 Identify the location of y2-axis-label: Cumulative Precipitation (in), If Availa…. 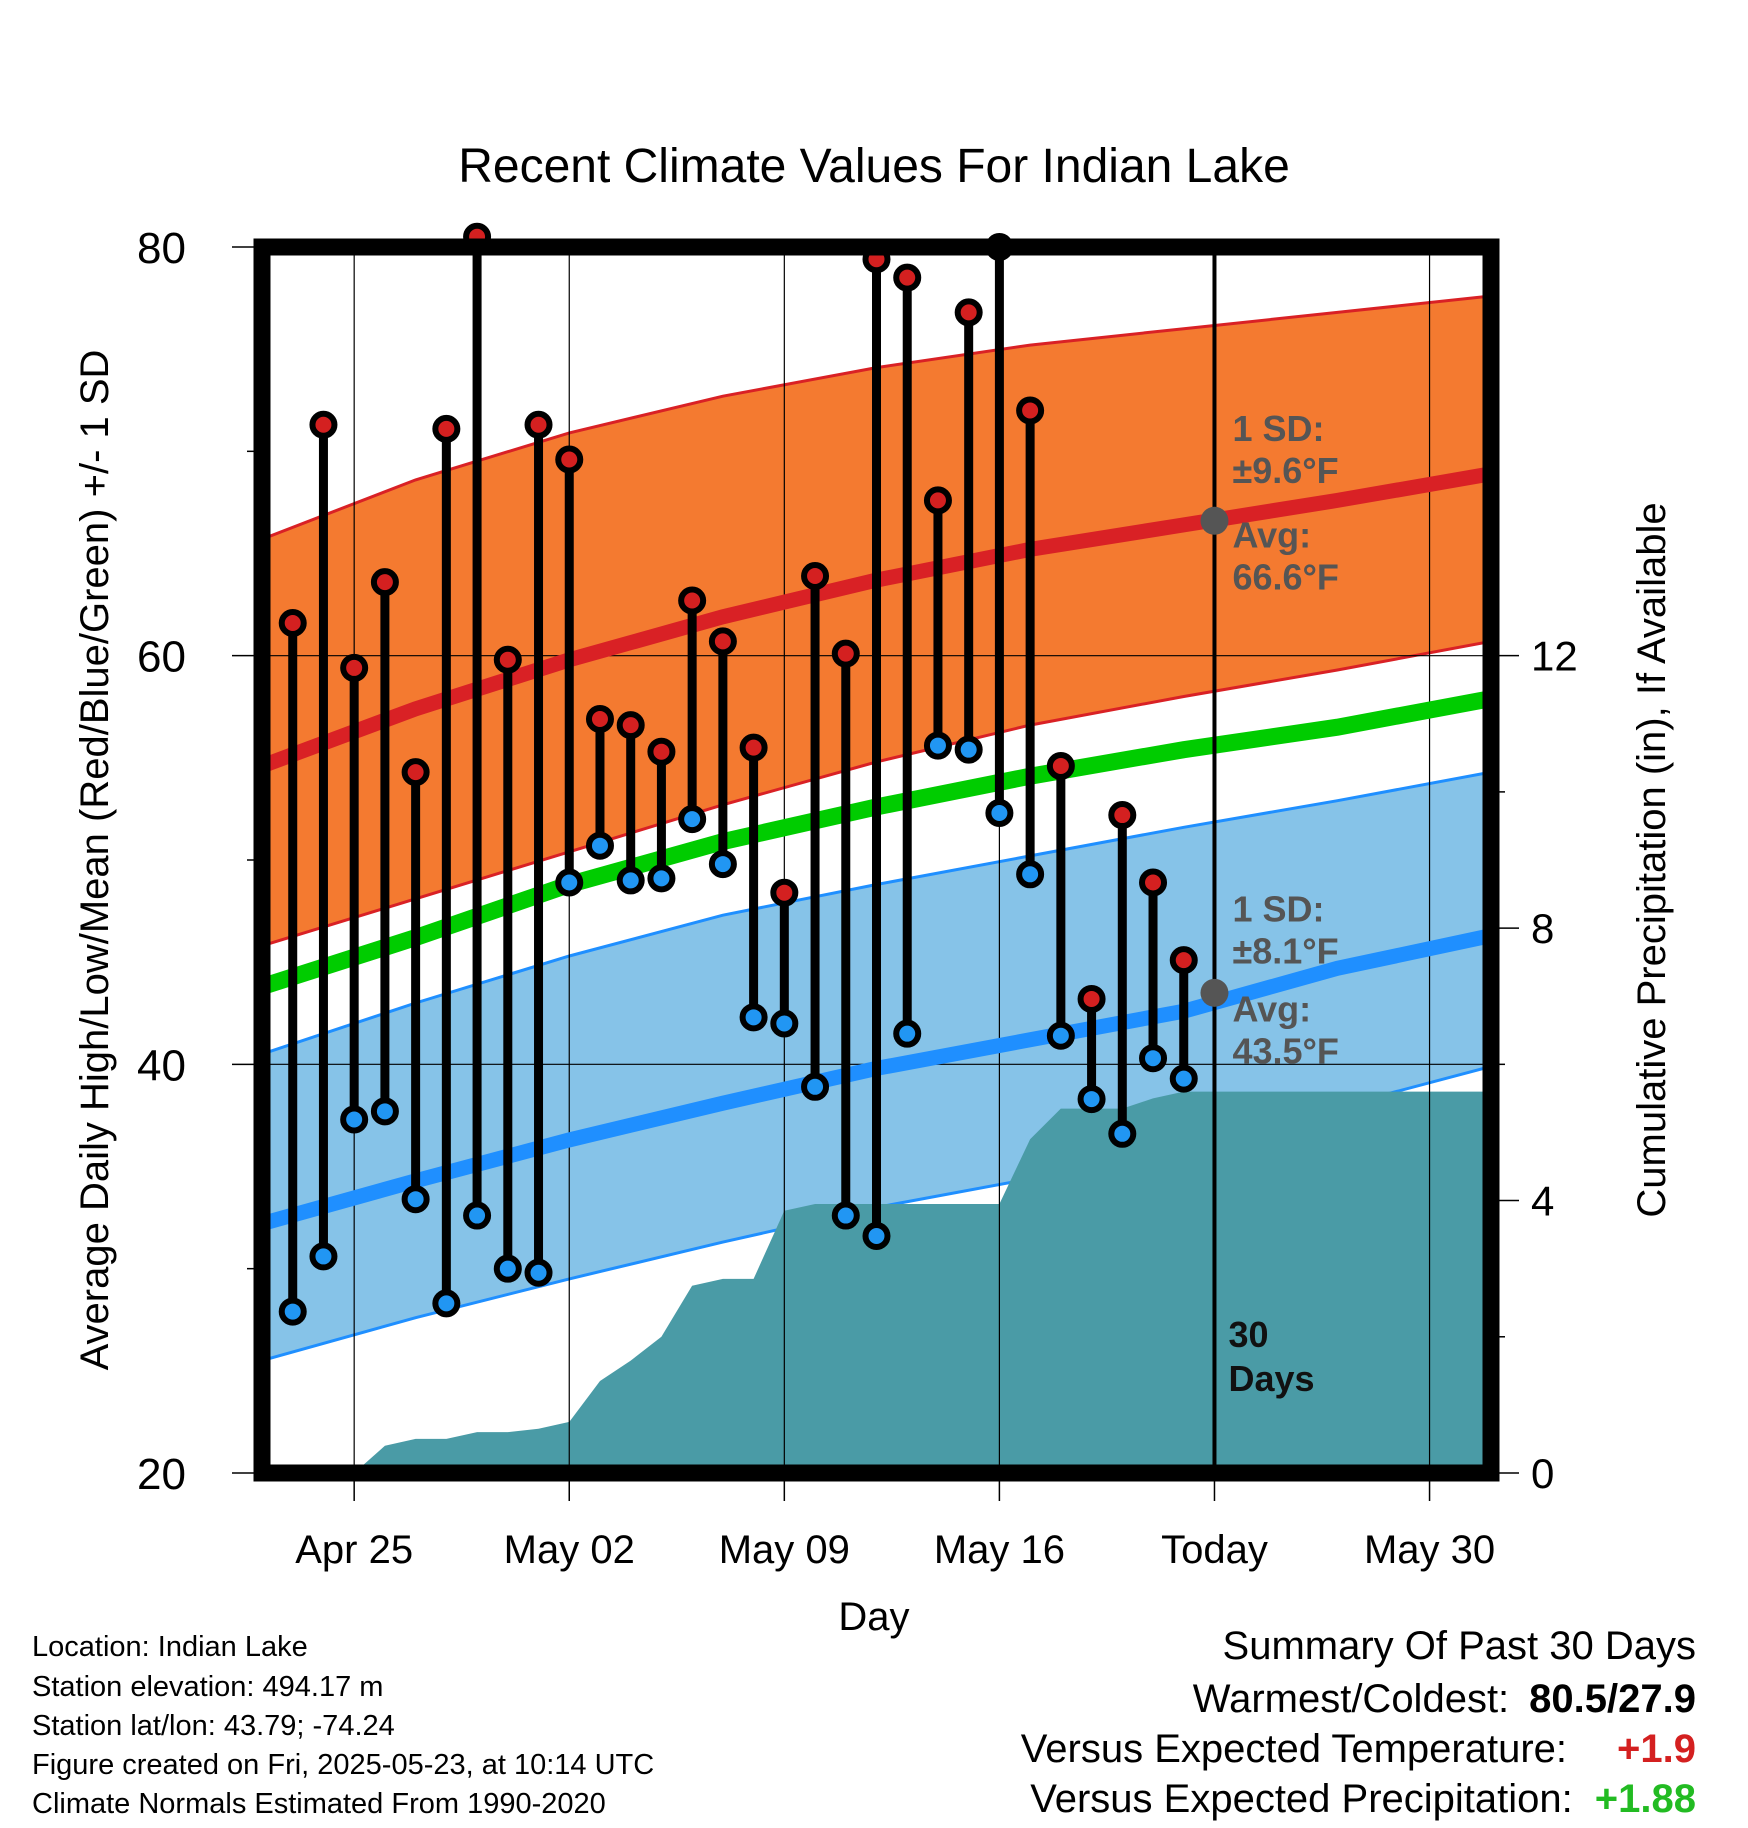
(1652, 859).